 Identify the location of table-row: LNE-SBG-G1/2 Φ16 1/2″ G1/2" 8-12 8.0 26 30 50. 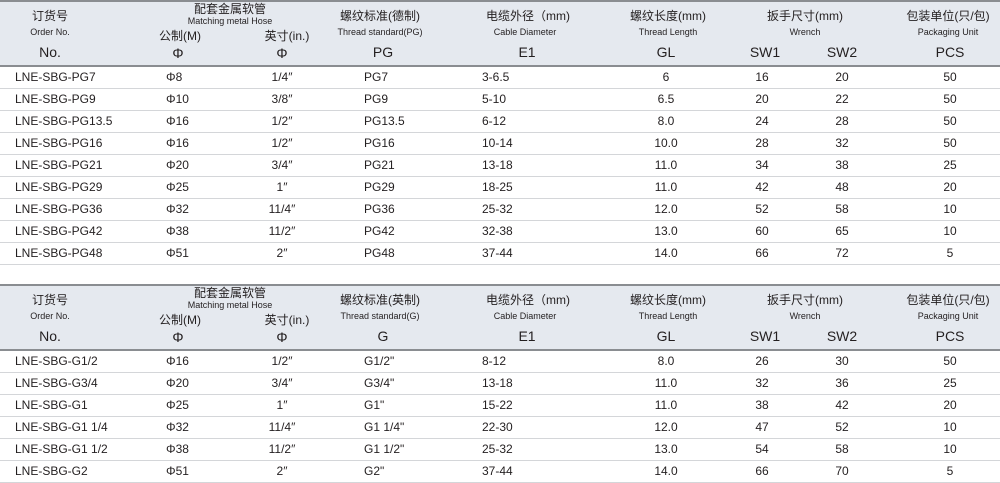
(500, 362).